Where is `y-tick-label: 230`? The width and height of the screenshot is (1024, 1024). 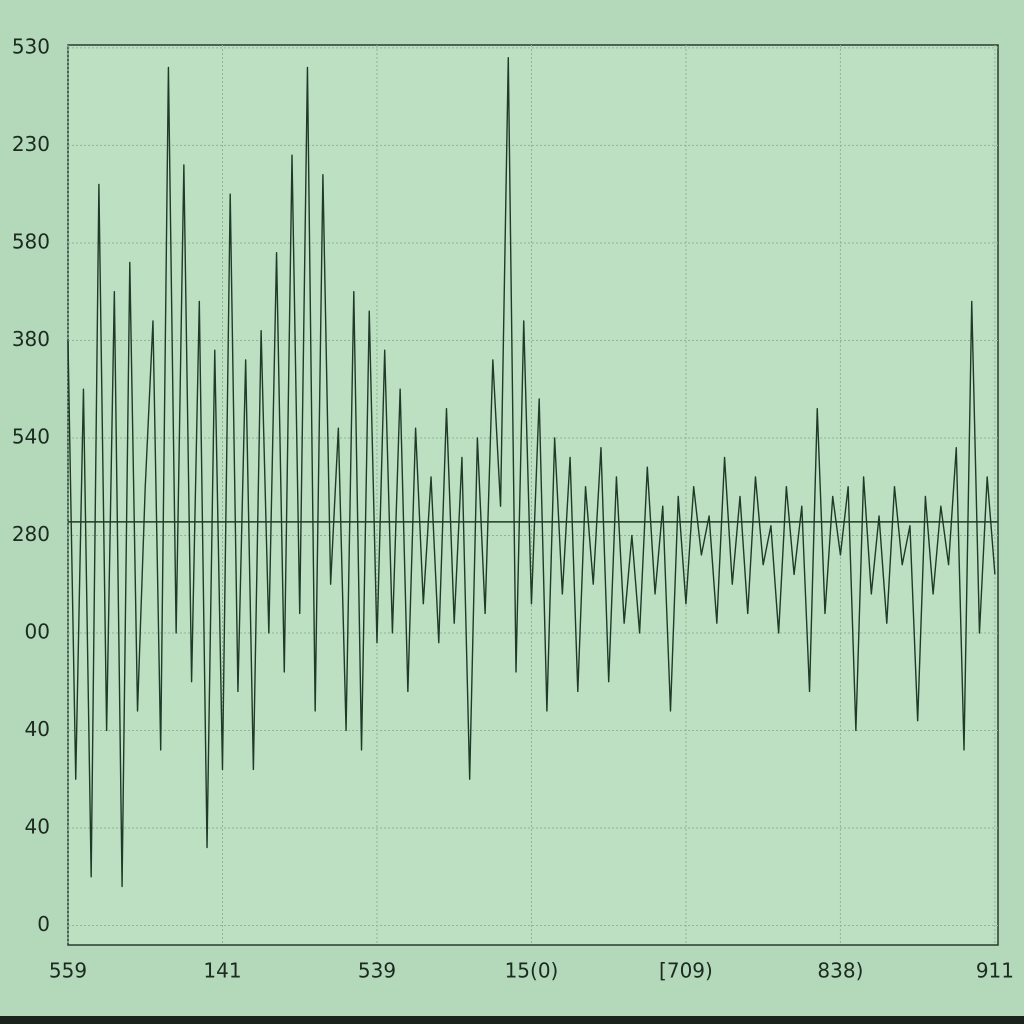 y-tick-label: 230 is located at coordinates (31, 144).